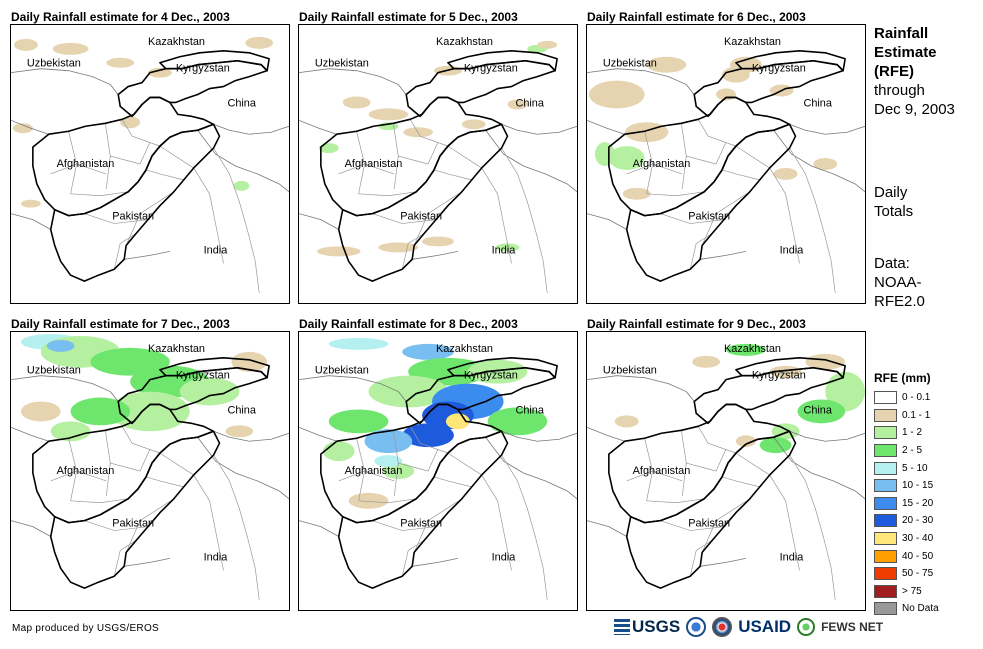 This screenshot has width=983, height=649. What do you see at coordinates (920, 609) in the screenshot?
I see `legend-label: No Data` at bounding box center [920, 609].